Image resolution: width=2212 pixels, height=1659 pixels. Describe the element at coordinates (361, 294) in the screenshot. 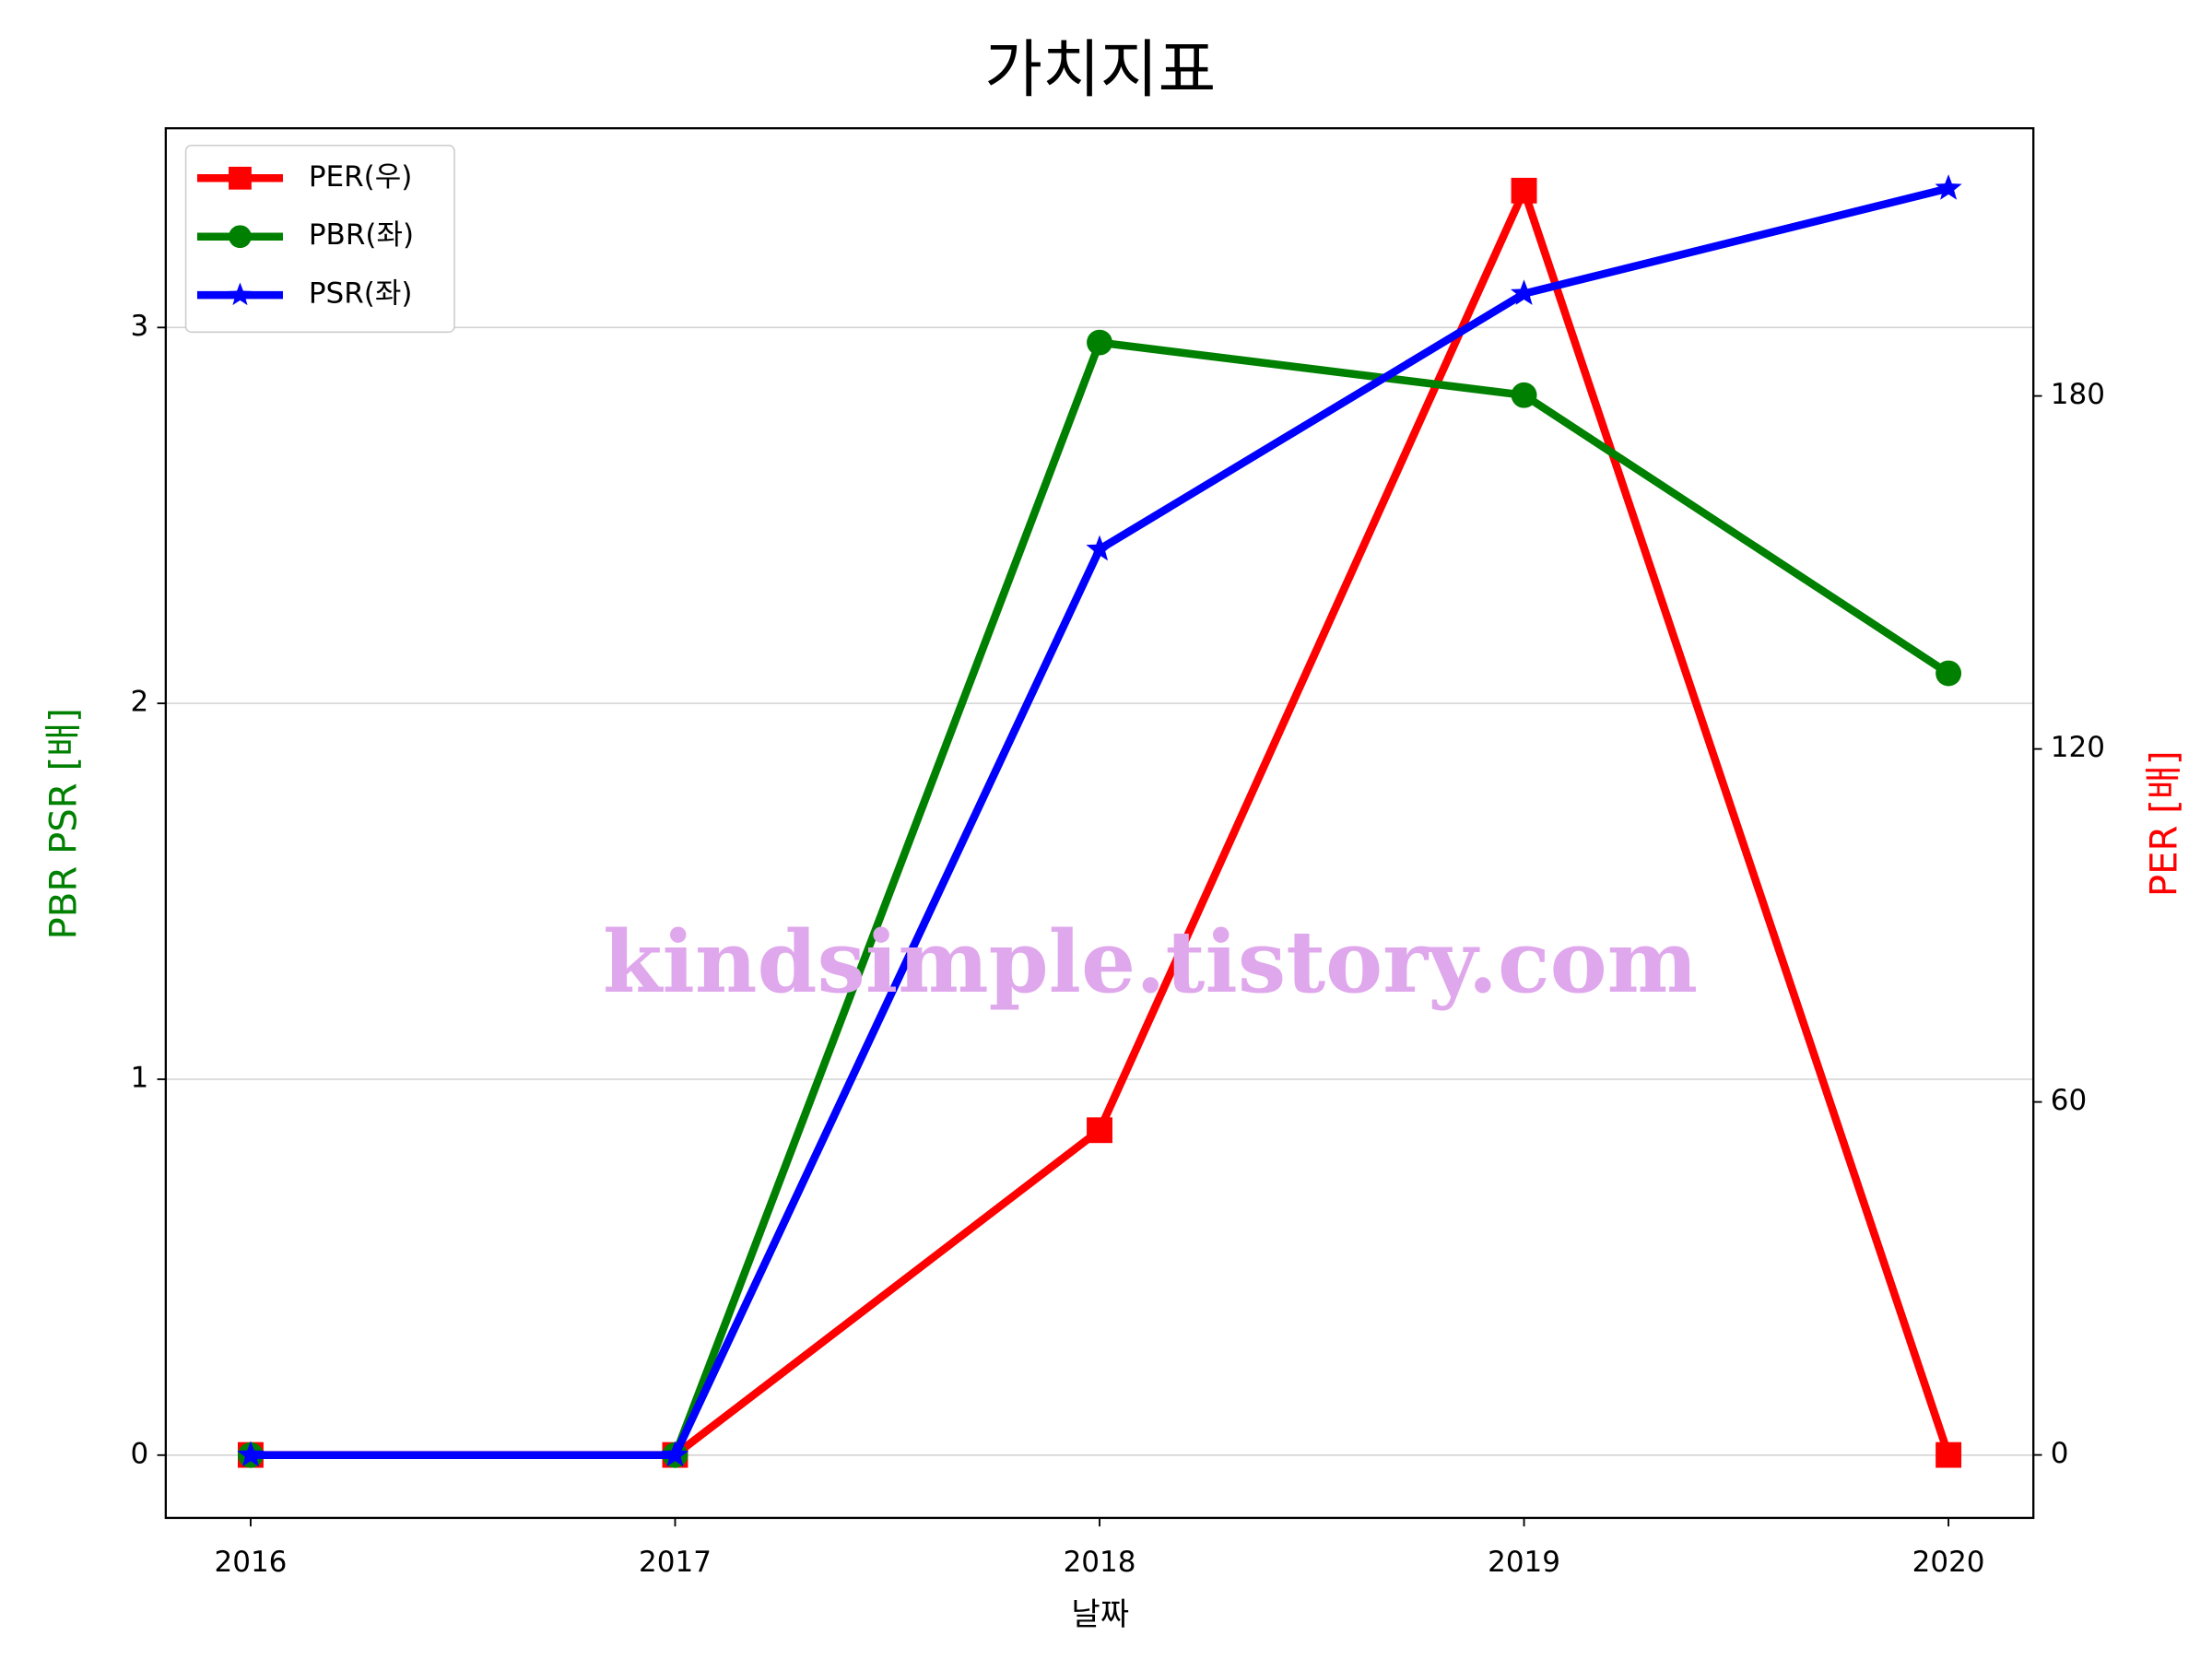

I see `legend-label: PSR(좌)` at that location.